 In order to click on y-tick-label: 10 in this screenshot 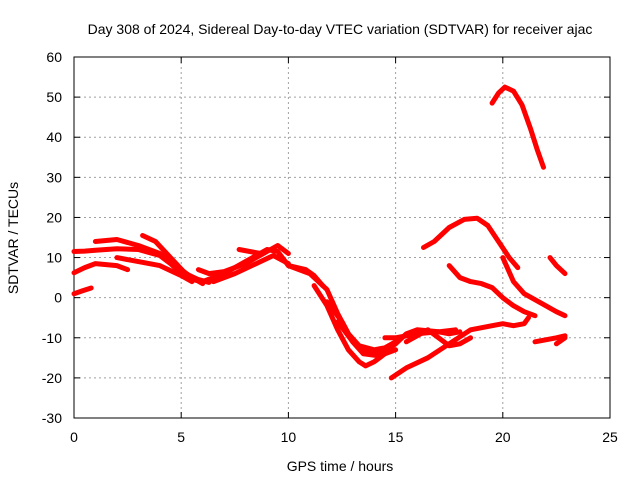, I will do `click(54, 258)`.